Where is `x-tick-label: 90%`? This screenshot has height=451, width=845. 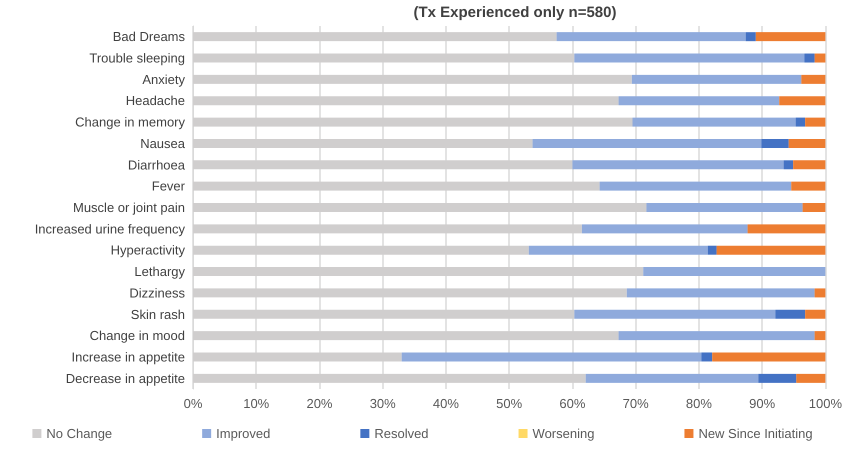 x-tick-label: 90% is located at coordinates (762, 403).